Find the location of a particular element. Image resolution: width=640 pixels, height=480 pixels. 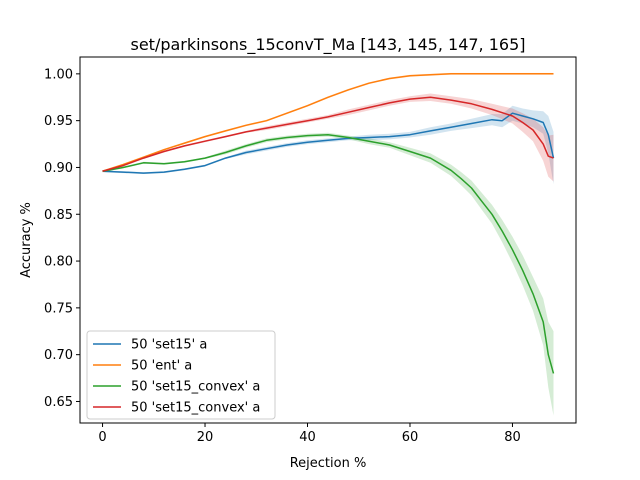

legend-box is located at coordinates (181, 375).